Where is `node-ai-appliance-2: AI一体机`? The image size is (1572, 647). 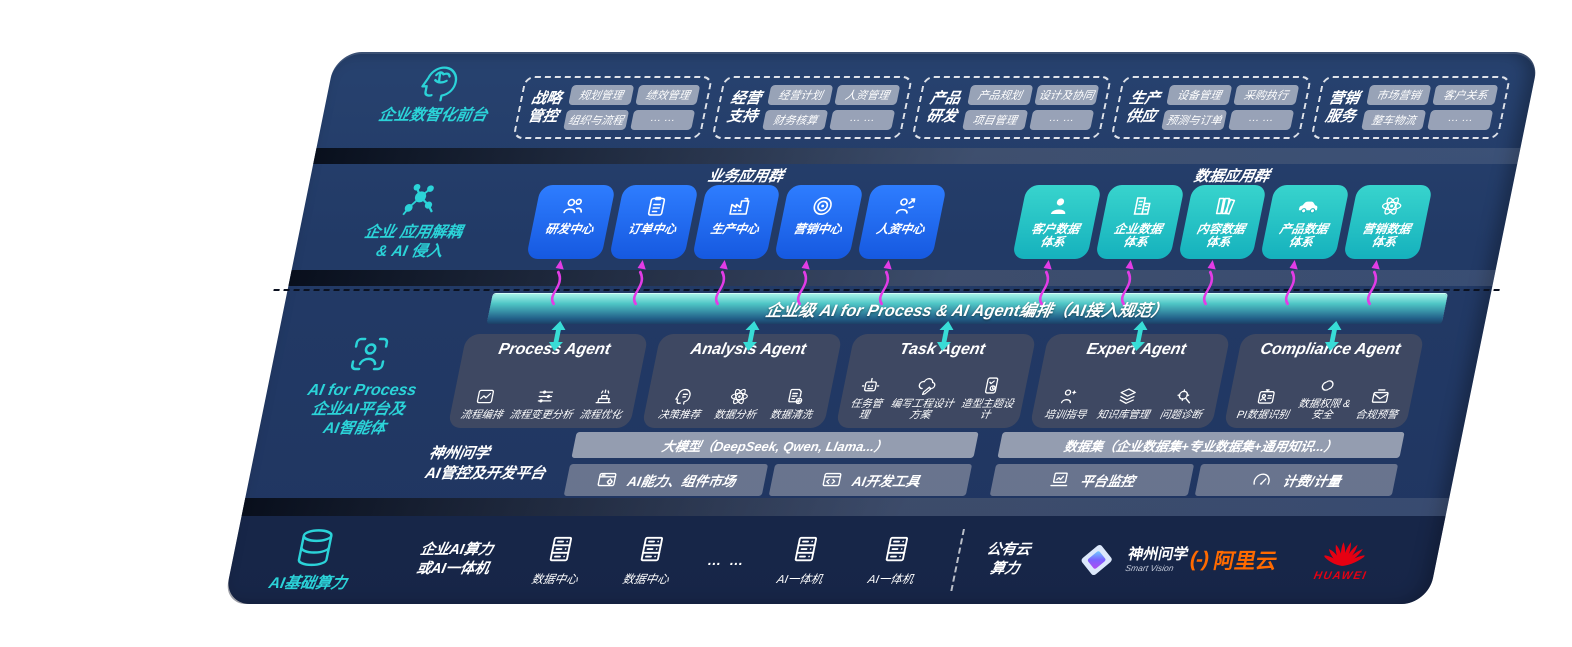 node-ai-appliance-2: AI一体机 is located at coordinates (895, 560).